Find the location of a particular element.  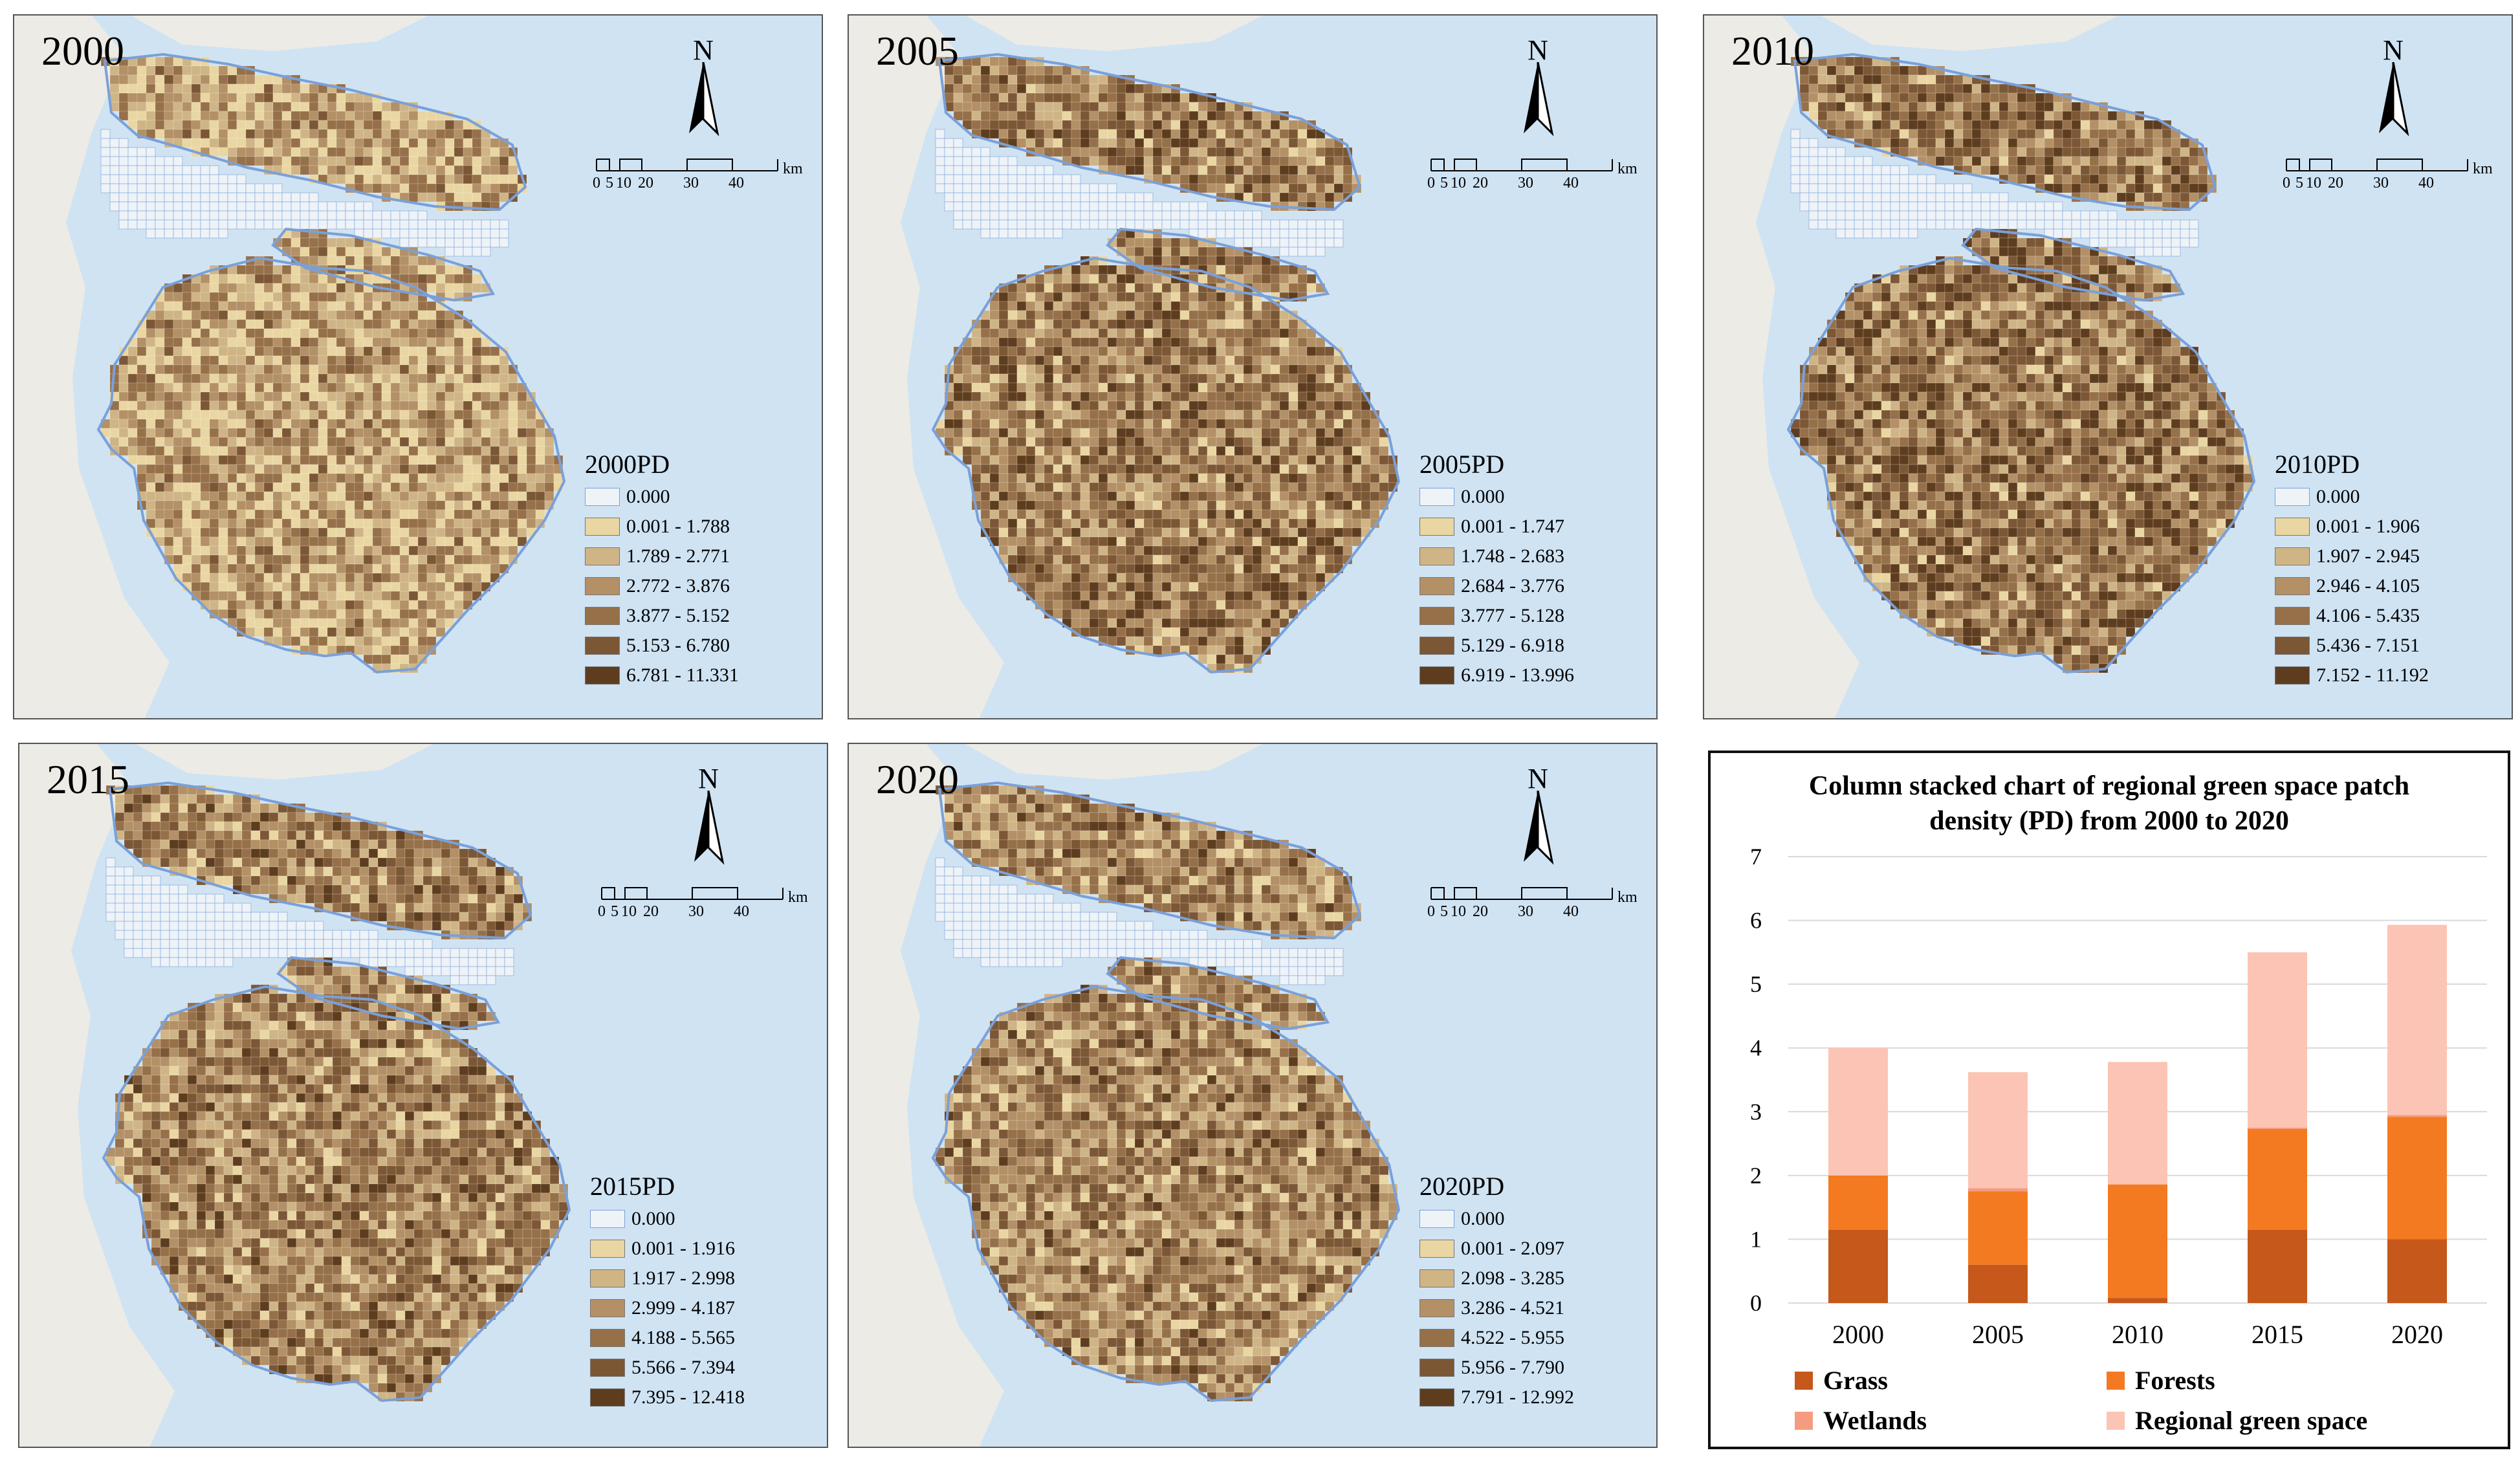

map-year-label: 2005 is located at coordinates (917, 51).